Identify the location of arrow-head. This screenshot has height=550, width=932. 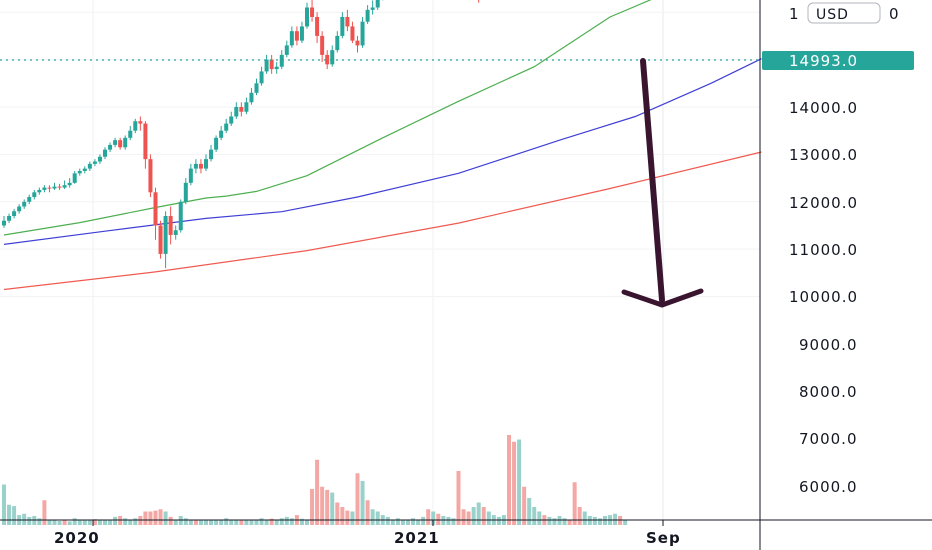
(662, 298).